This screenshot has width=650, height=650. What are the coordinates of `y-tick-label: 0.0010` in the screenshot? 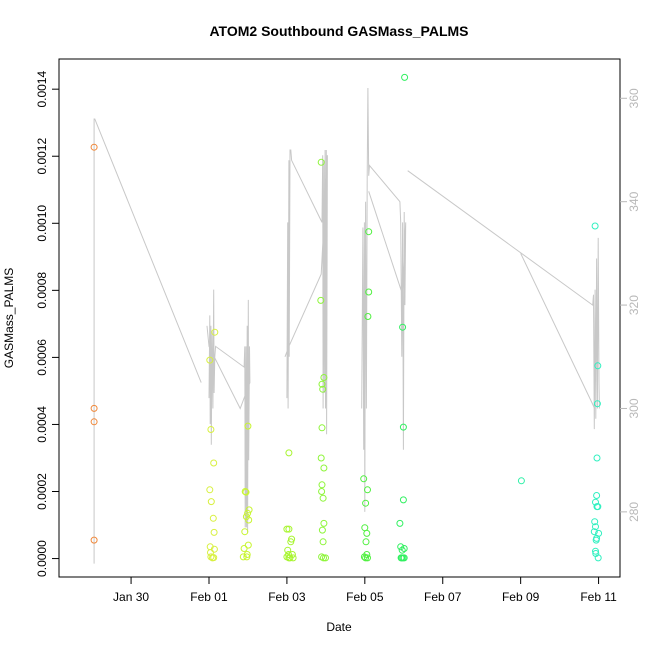 It's located at (42, 223).